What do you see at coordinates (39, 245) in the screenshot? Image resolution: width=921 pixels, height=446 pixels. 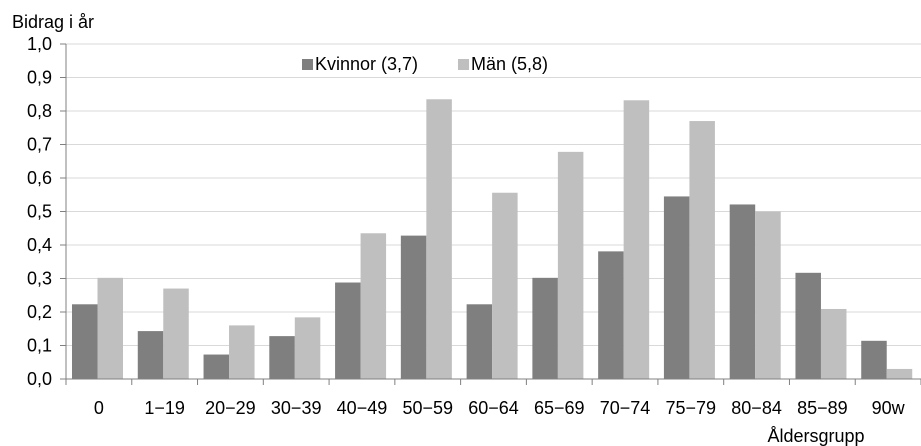 I see `y-tick-label: 0,4` at bounding box center [39, 245].